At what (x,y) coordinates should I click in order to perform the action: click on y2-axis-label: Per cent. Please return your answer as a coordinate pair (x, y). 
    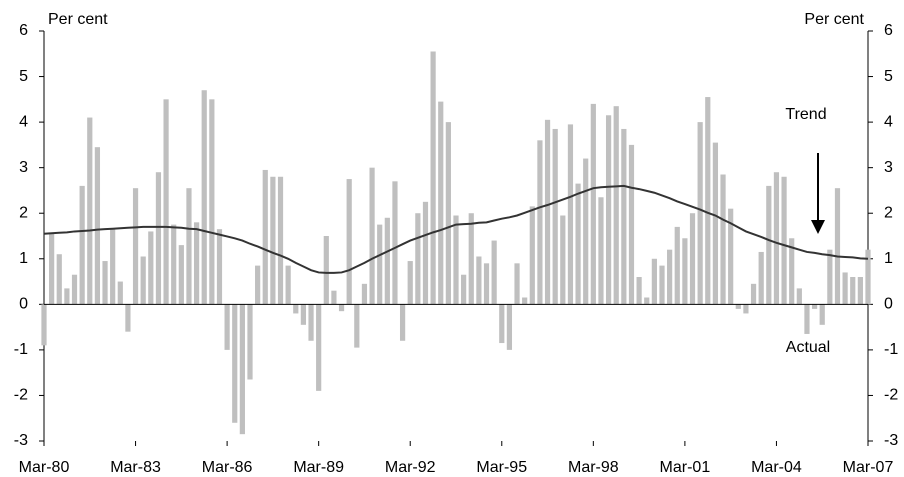
    Looking at the image, I should click on (834, 19).